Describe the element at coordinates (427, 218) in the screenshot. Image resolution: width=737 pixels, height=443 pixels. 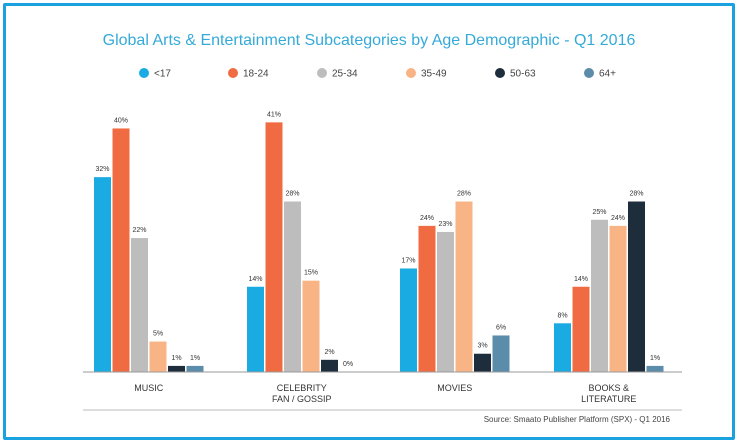
I see `value-label-2-1: 24%` at that location.